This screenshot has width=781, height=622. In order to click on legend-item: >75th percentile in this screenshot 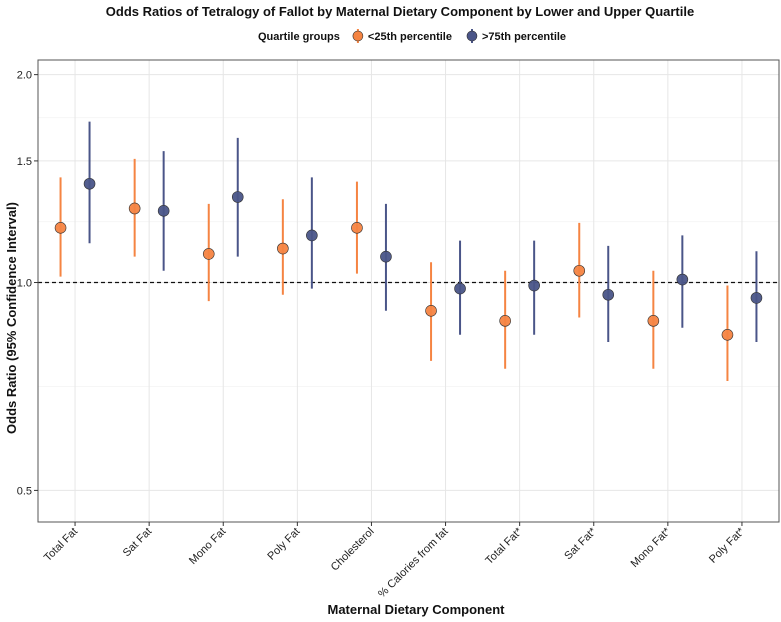, I will do `click(516, 36)`.